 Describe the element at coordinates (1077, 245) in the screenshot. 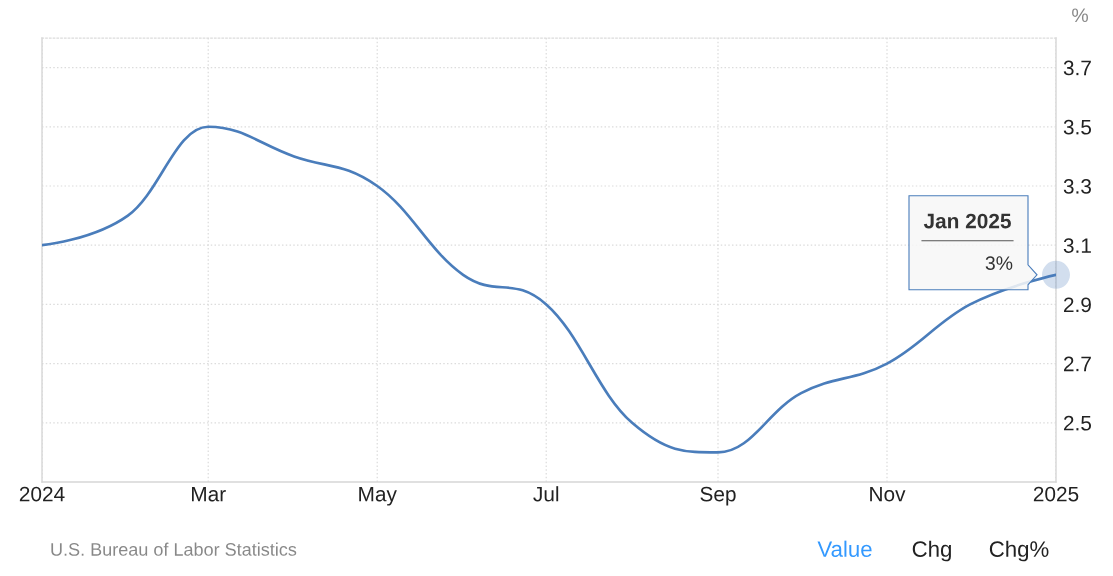

I see `y-tick-label: 3.1` at that location.